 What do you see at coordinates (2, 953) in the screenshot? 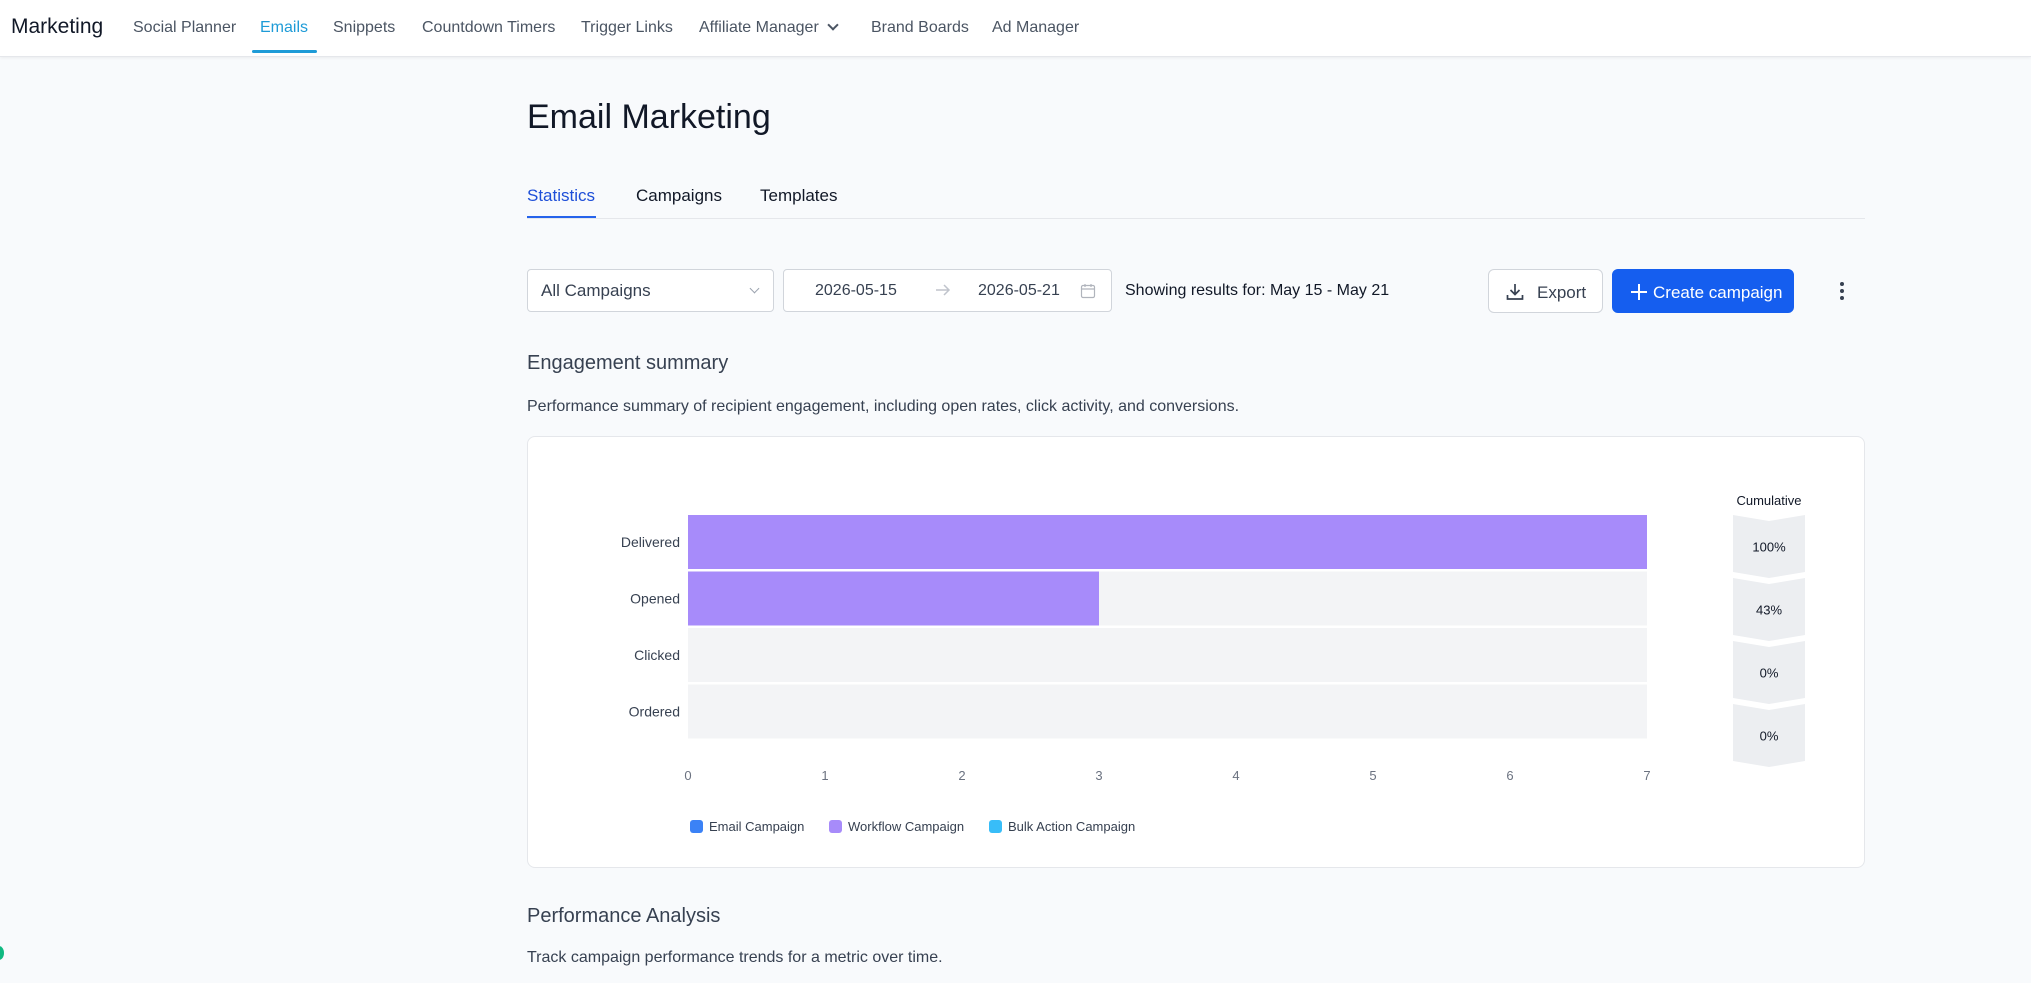
I see `status-indicator` at bounding box center [2, 953].